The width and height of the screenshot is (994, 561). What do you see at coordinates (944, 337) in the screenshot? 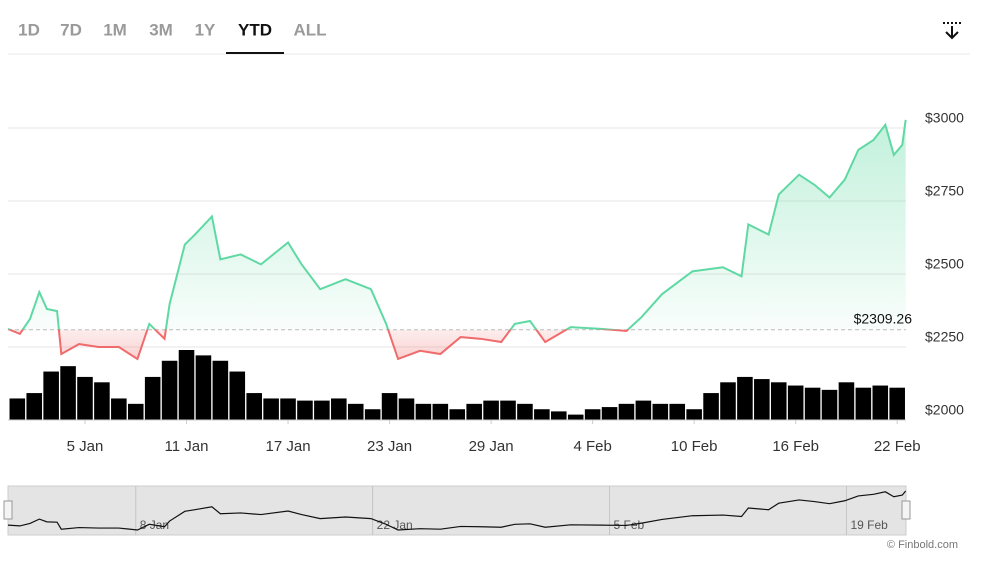
I see `y-tick-label: $2250` at bounding box center [944, 337].